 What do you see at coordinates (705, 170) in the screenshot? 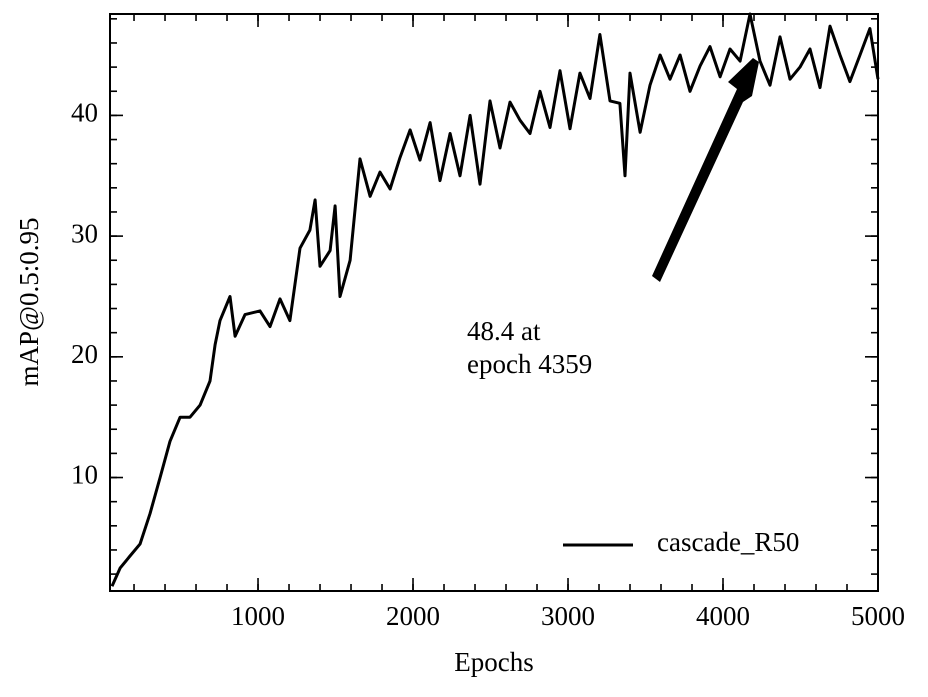
I see `annotation-arrow` at bounding box center [705, 170].